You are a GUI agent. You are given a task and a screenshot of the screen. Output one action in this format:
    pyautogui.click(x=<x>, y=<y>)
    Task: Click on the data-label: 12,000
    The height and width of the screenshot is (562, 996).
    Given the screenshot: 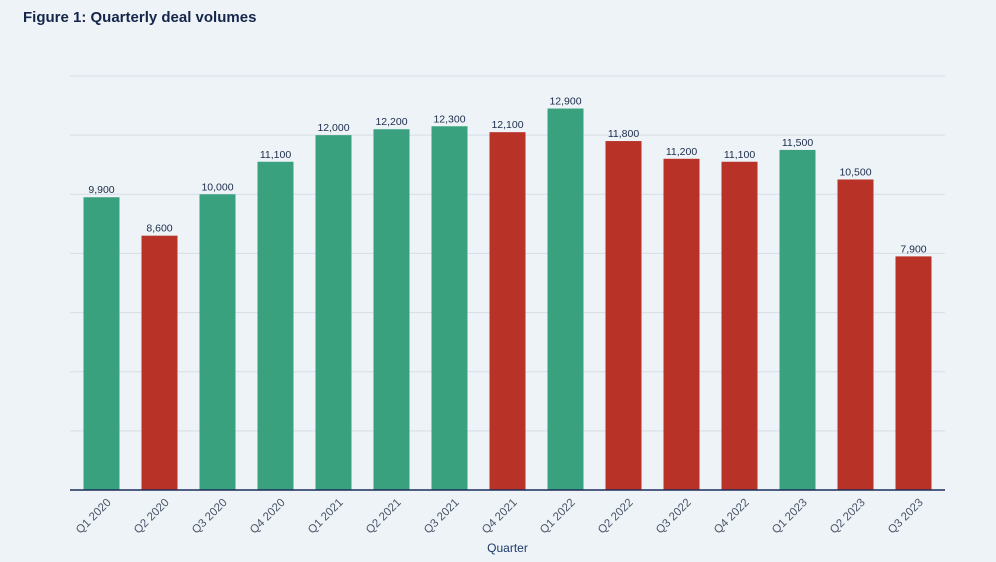 What is the action you would take?
    pyautogui.click(x=333, y=128)
    